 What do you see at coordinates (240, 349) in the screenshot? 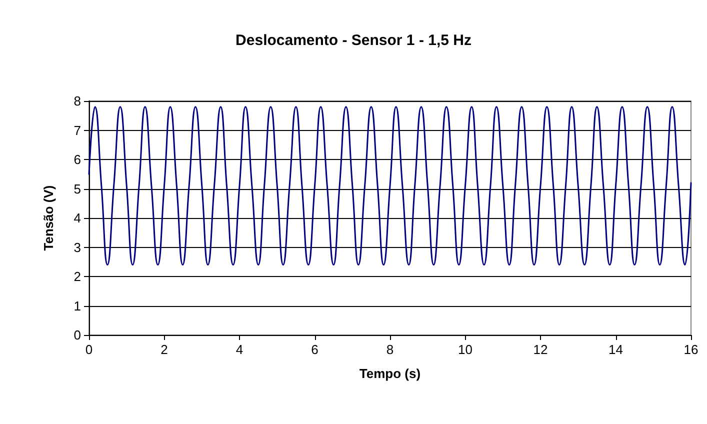
I see `x-tick-label: 4` at bounding box center [240, 349].